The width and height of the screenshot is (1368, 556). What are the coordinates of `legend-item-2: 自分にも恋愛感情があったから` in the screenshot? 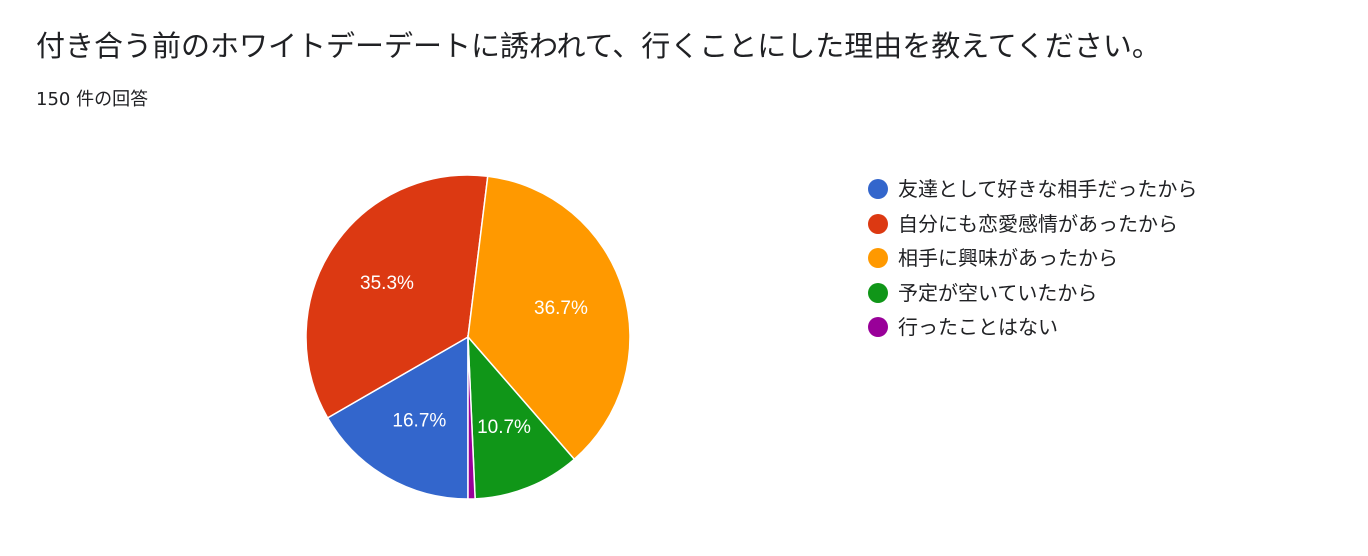 It's located at (1032, 224).